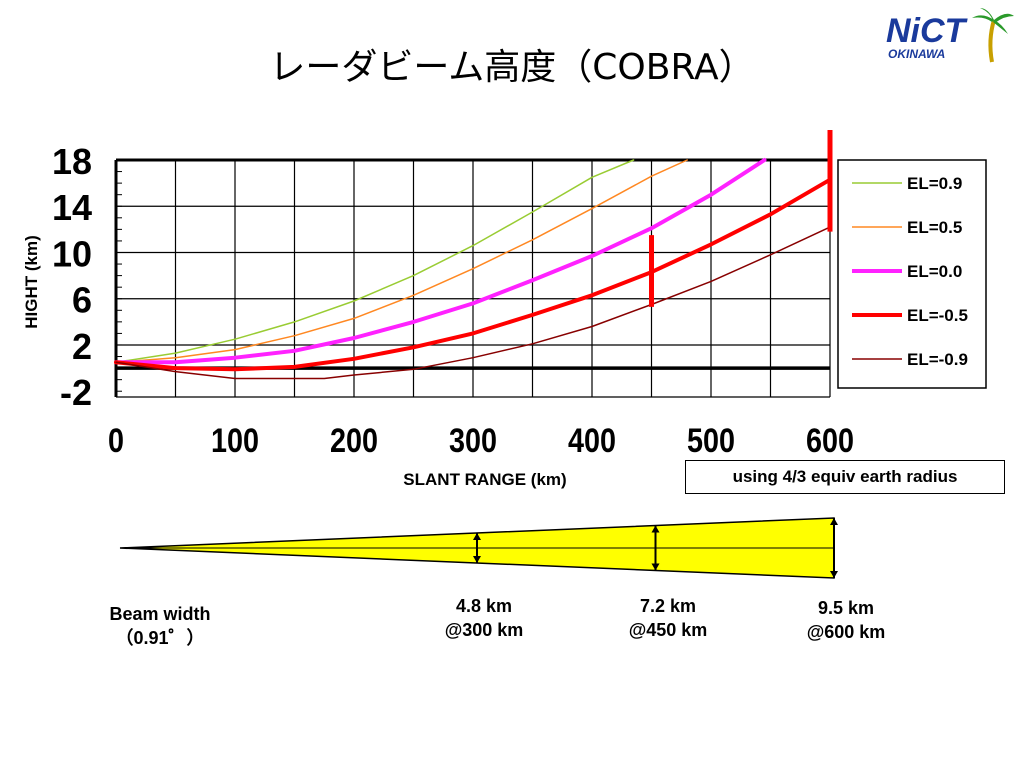 This screenshot has width=1024, height=768. Describe the element at coordinates (116, 441) in the screenshot. I see `x-tick-label: 0` at that location.